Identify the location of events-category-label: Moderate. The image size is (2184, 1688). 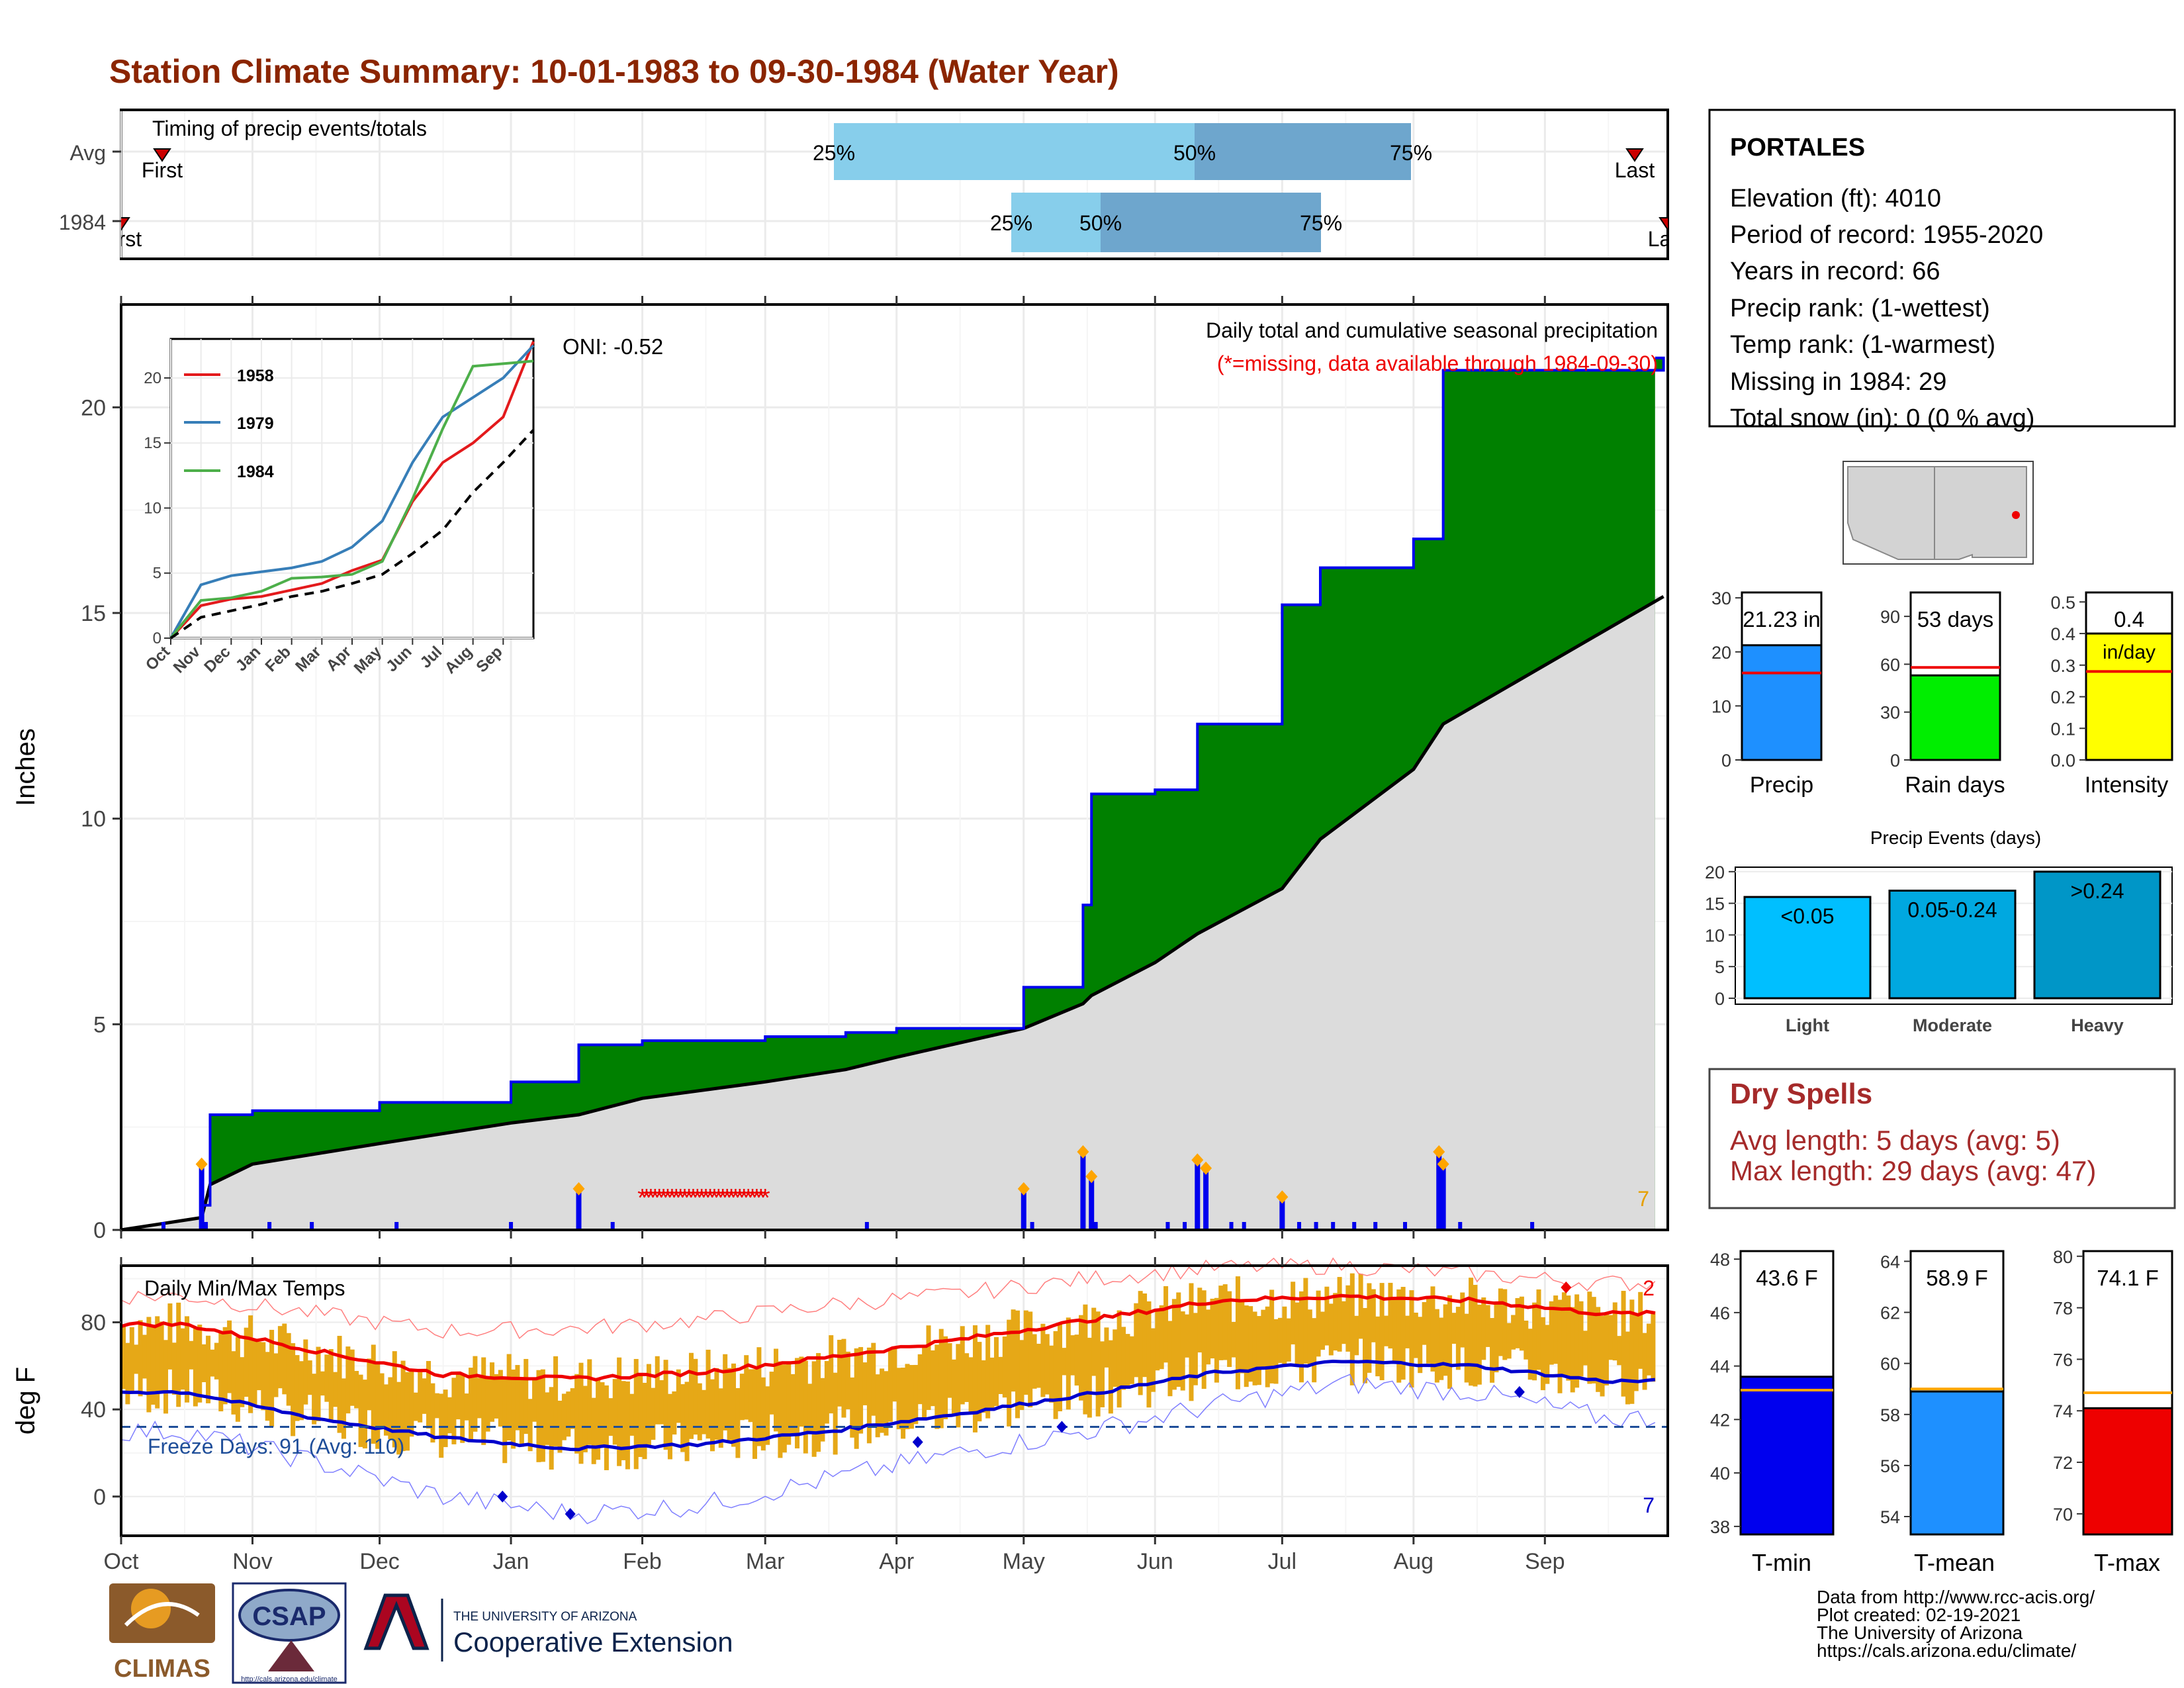
(1952, 1025).